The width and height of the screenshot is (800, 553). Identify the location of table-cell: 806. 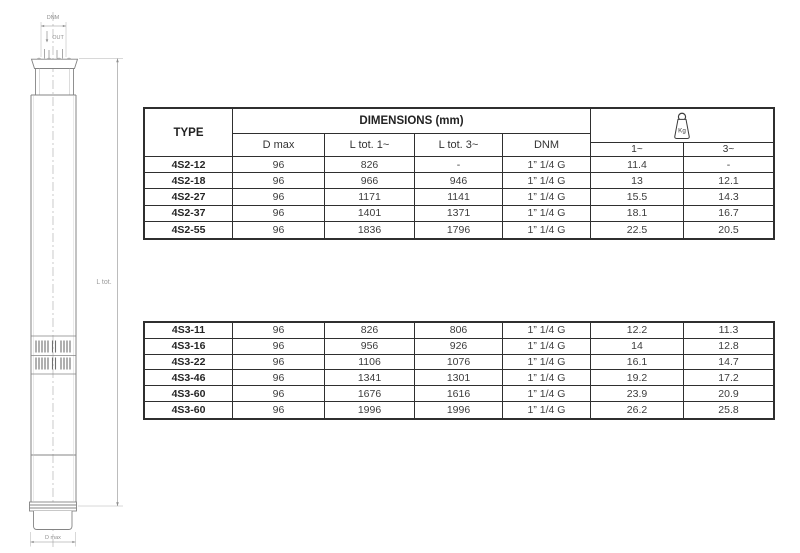
(459, 330).